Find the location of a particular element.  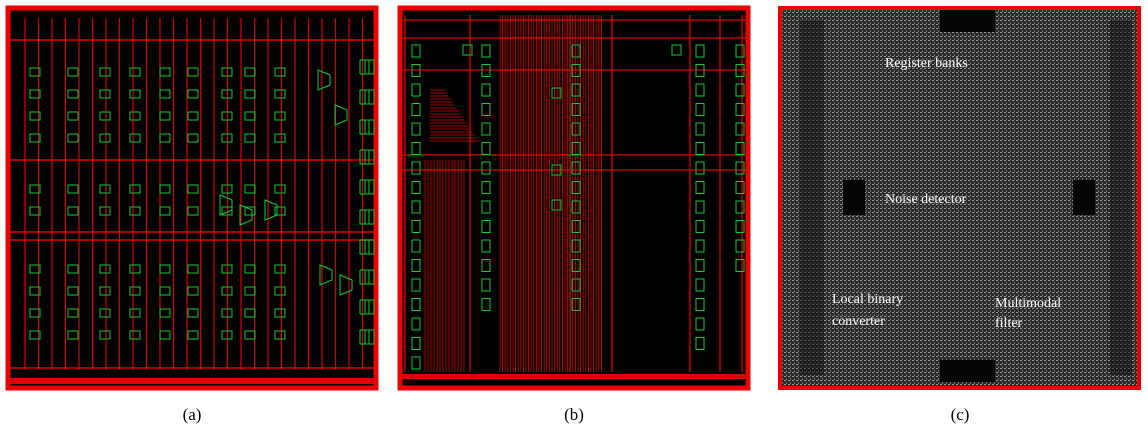

region-label: Noise detector is located at coordinates (926, 199).